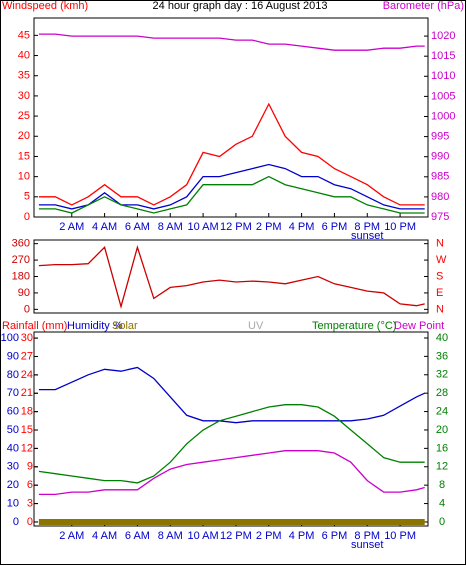 The height and width of the screenshot is (566, 467). What do you see at coordinates (13, 393) in the screenshot?
I see `y-tick-label: 70` at bounding box center [13, 393].